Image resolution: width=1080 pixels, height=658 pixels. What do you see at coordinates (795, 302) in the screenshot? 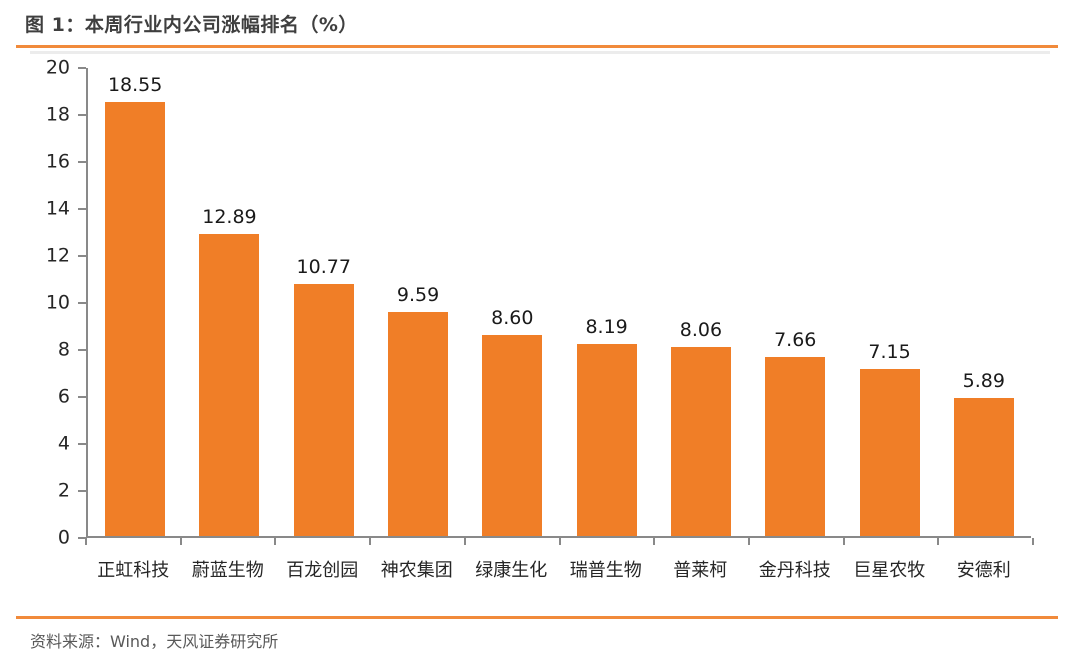
I see `bar-column: 7.66` at bounding box center [795, 302].